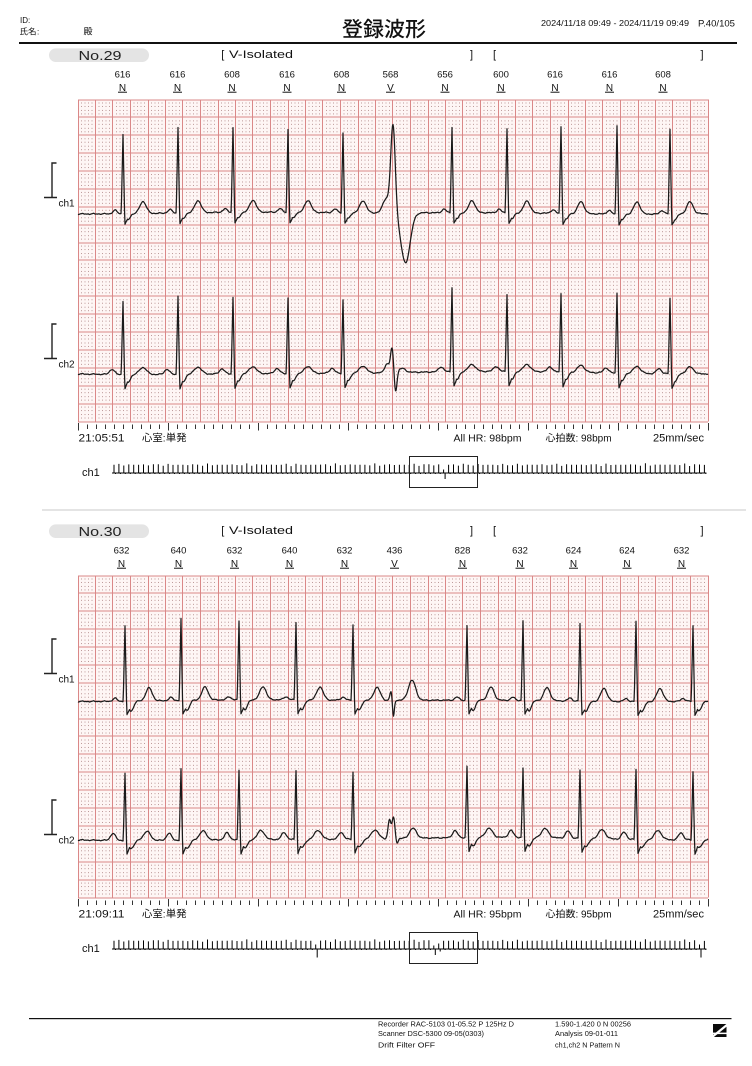 Image resolution: width=752 pixels, height=1066 pixels. What do you see at coordinates (586, 1033) in the screenshot?
I see `svg-text: Analysis 09-01-011` at bounding box center [586, 1033].